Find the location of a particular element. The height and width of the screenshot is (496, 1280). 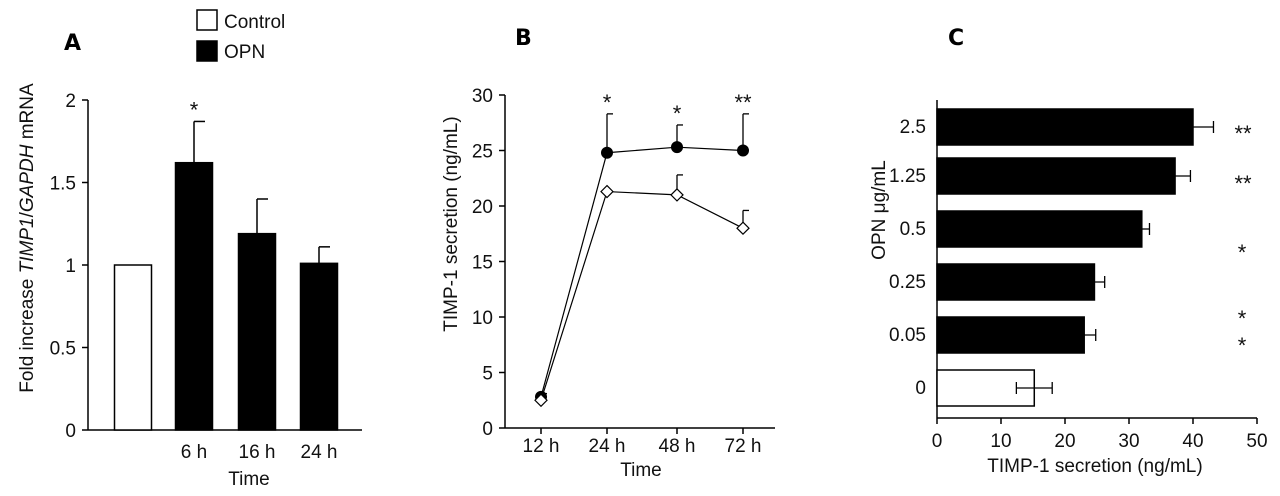

y-tick-label: 2 is located at coordinates (70, 101).